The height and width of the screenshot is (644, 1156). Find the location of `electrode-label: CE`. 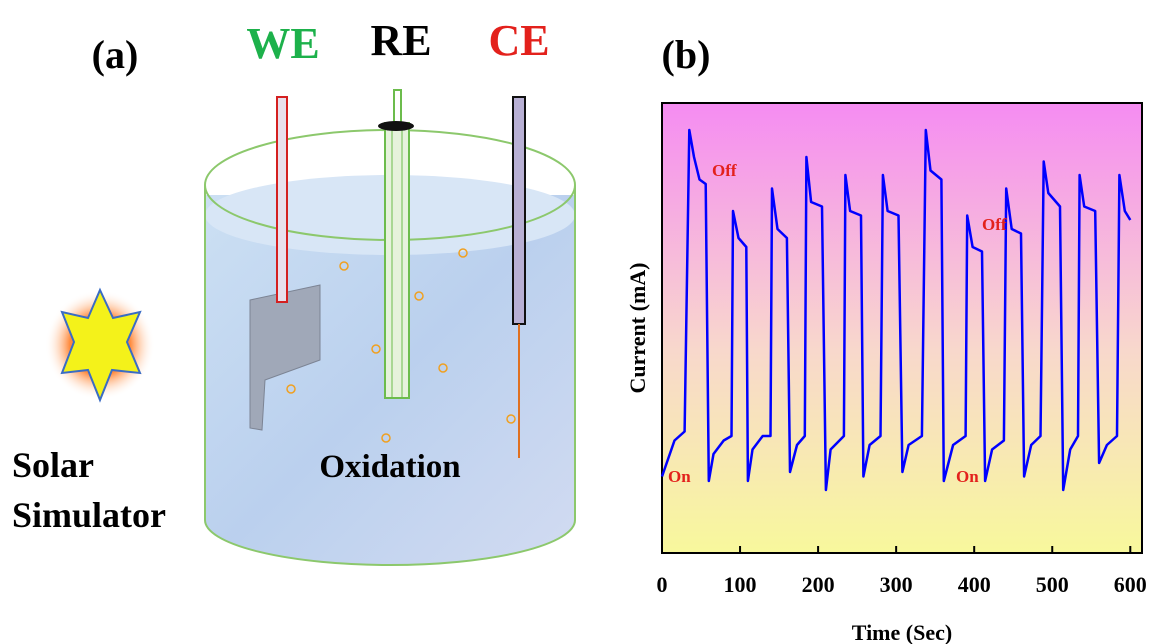

electrode-label: CE is located at coordinates (518, 40).